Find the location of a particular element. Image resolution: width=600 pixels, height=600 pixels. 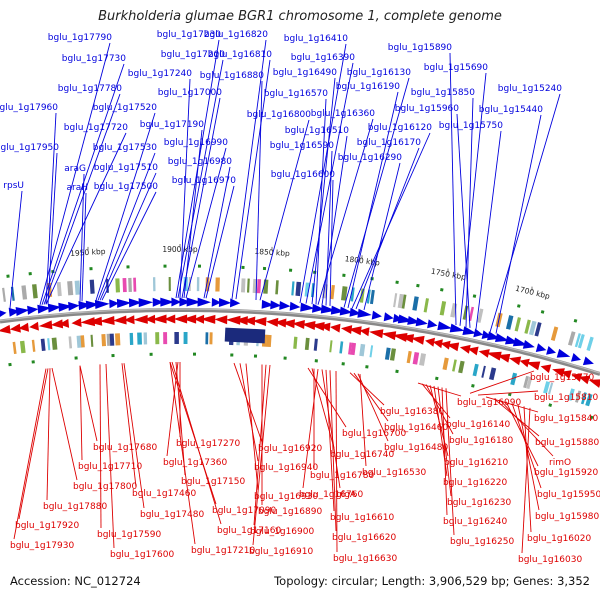

forward-gene-callout: bglu_1g16390 is located at coordinates (323, 178).